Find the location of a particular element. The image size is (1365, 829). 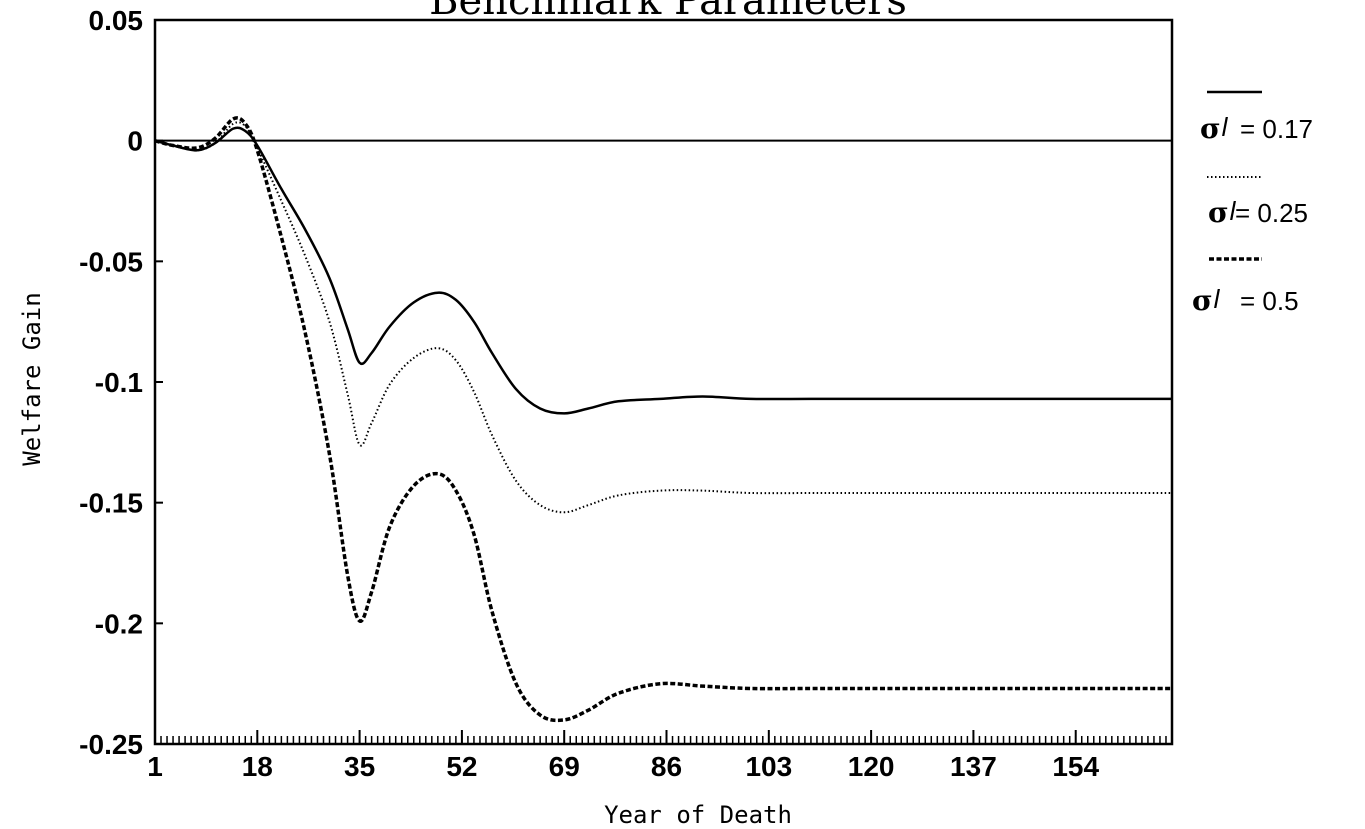

y-tick-label: 0 is located at coordinates (135, 141).